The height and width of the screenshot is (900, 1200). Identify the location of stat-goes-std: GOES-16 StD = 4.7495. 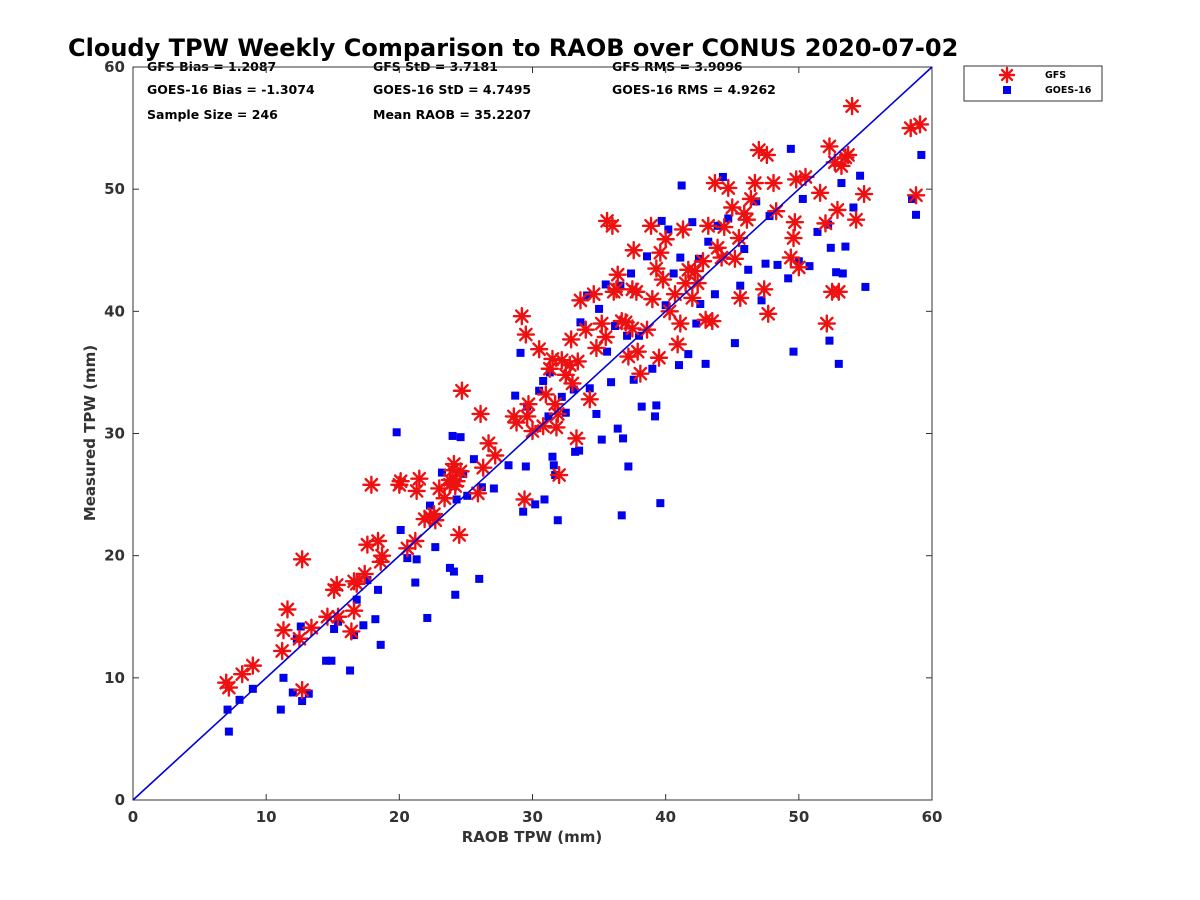
(452, 89).